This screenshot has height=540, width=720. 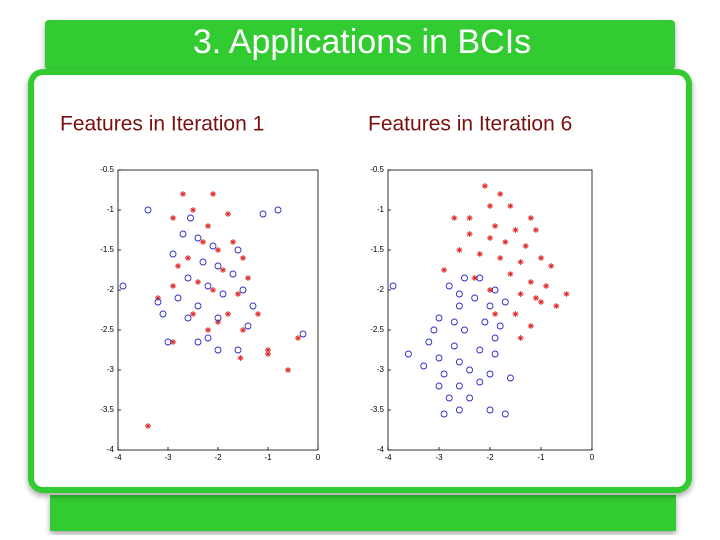 What do you see at coordinates (388, 457) in the screenshot?
I see `x-tick-label: -4` at bounding box center [388, 457].